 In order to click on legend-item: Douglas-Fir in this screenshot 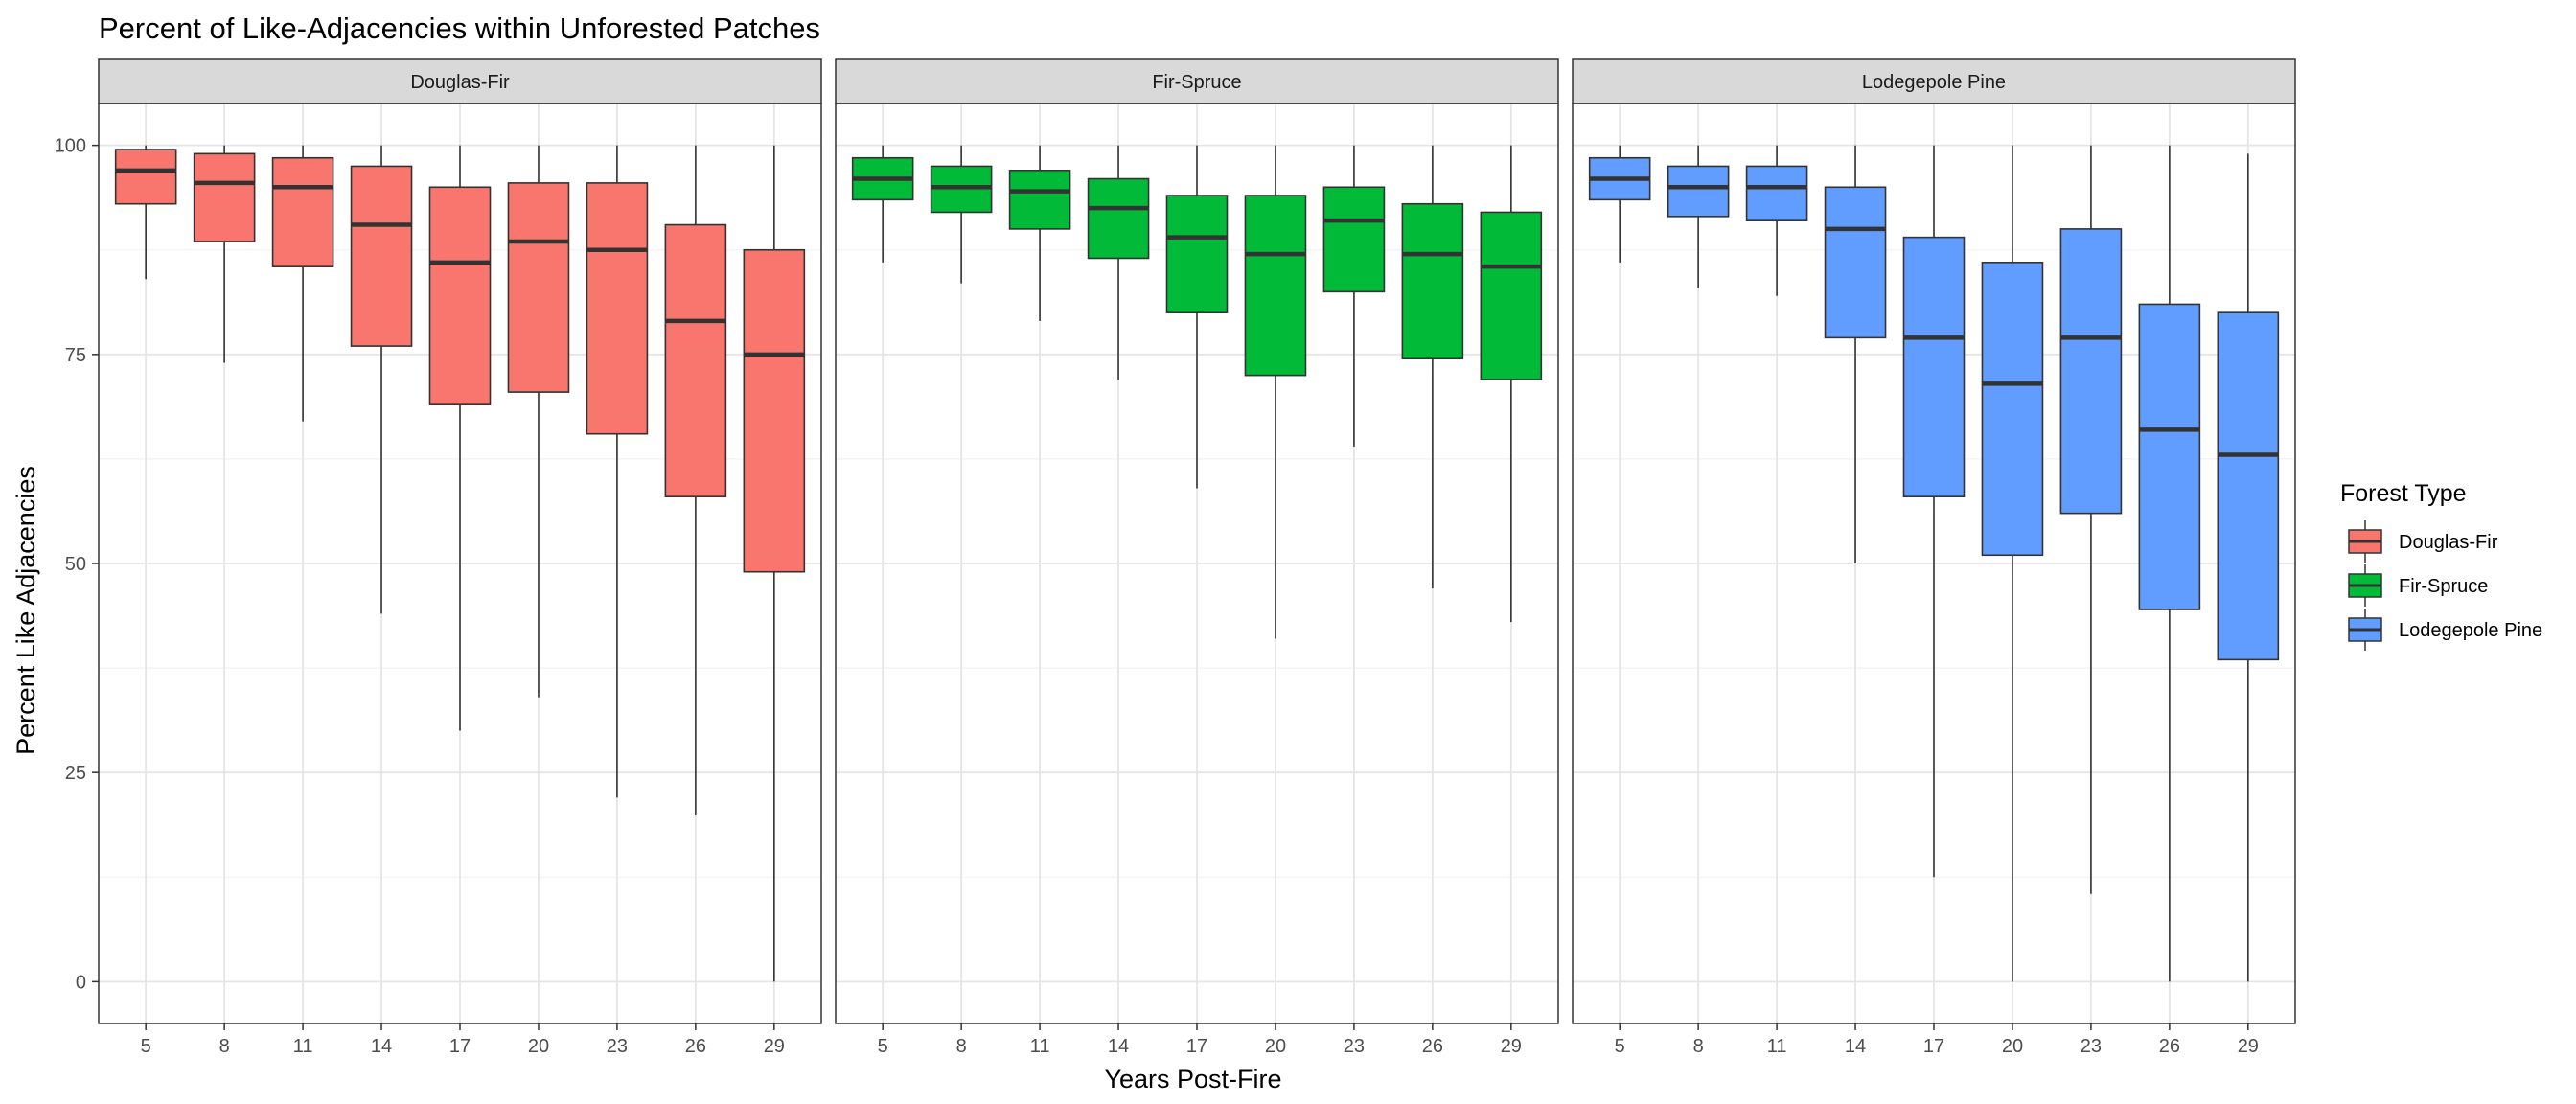, I will do `click(2421, 541)`.